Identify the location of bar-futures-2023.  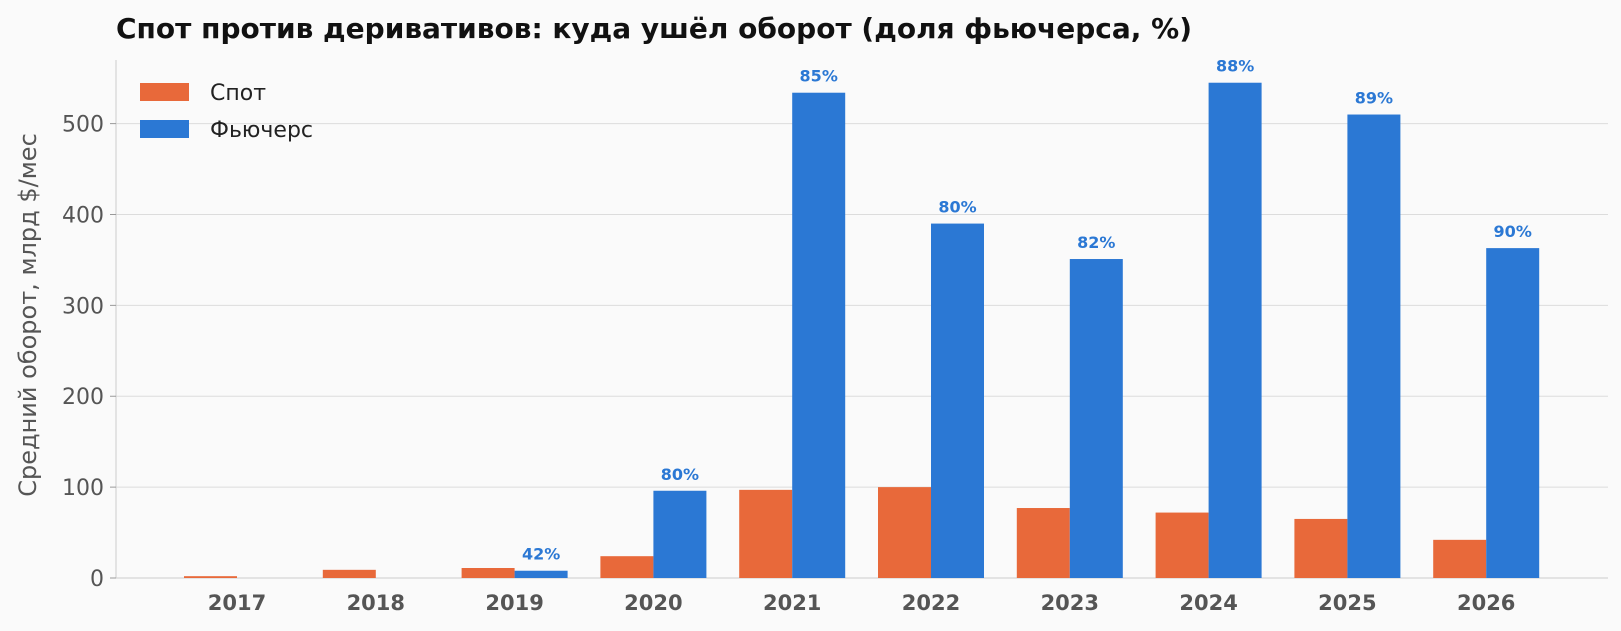
(1096, 418).